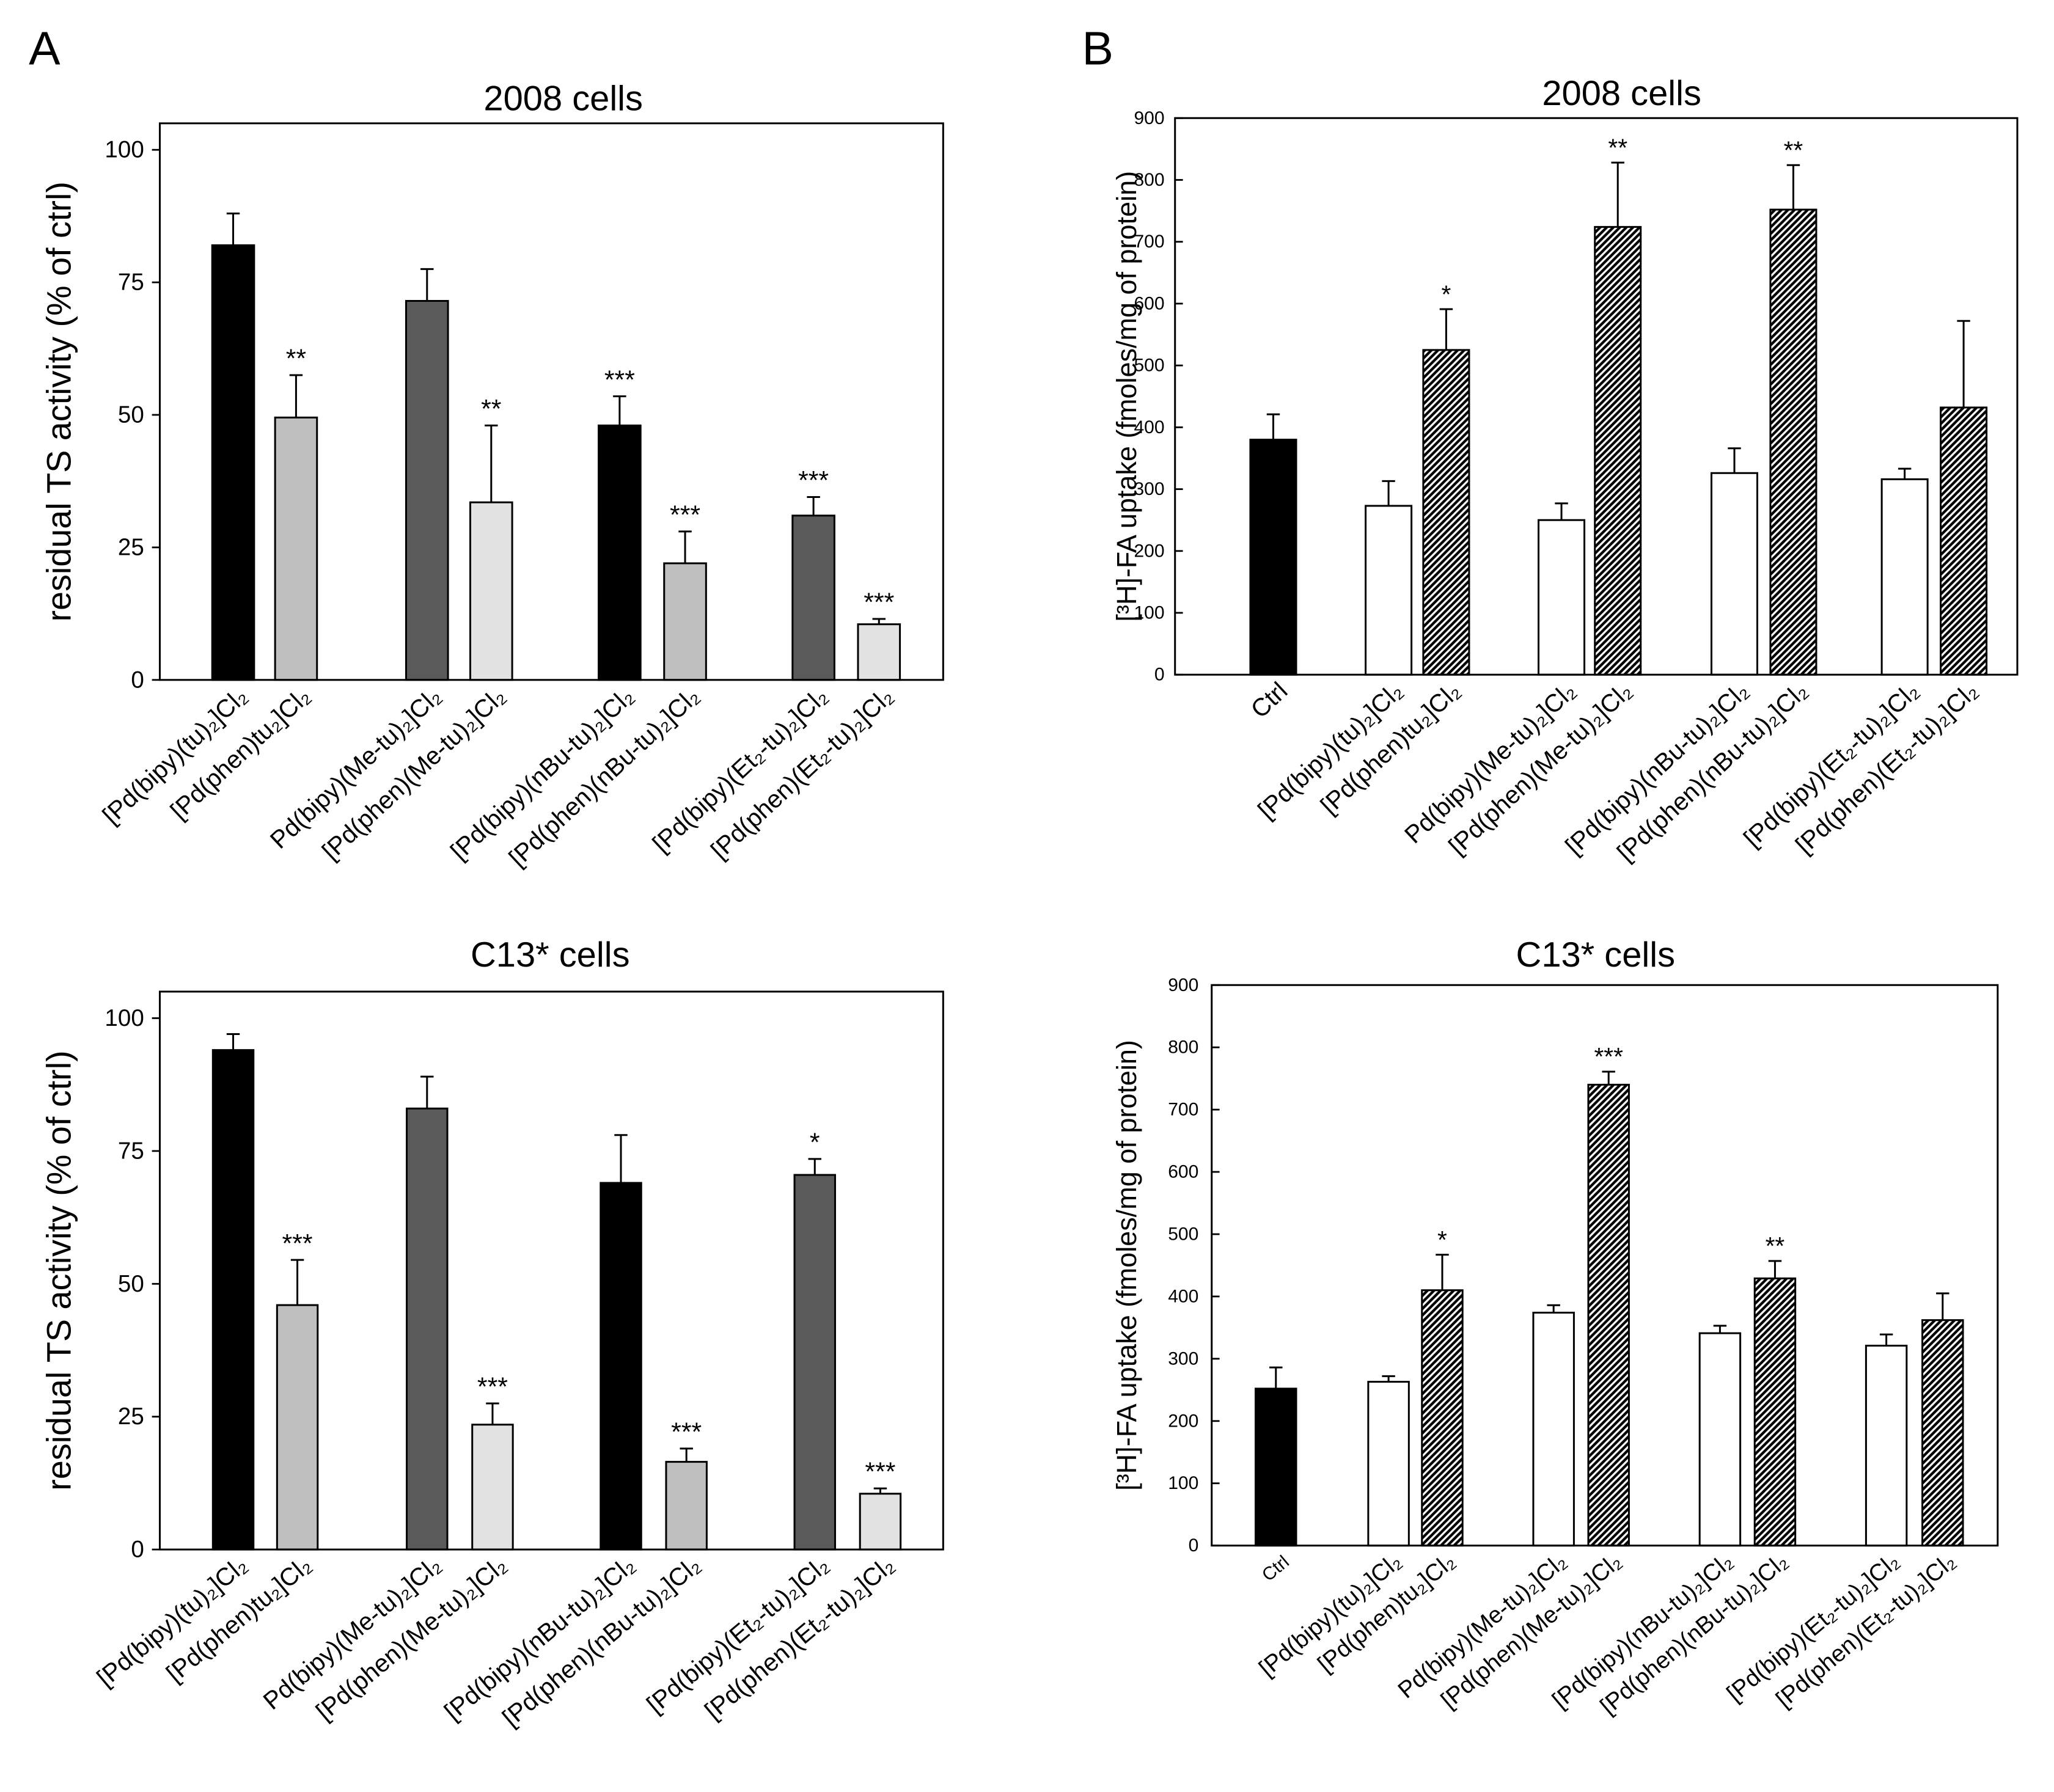 The width and height of the screenshot is (2054, 1792). I want to click on panel-label-b: B, so click(1097, 48).